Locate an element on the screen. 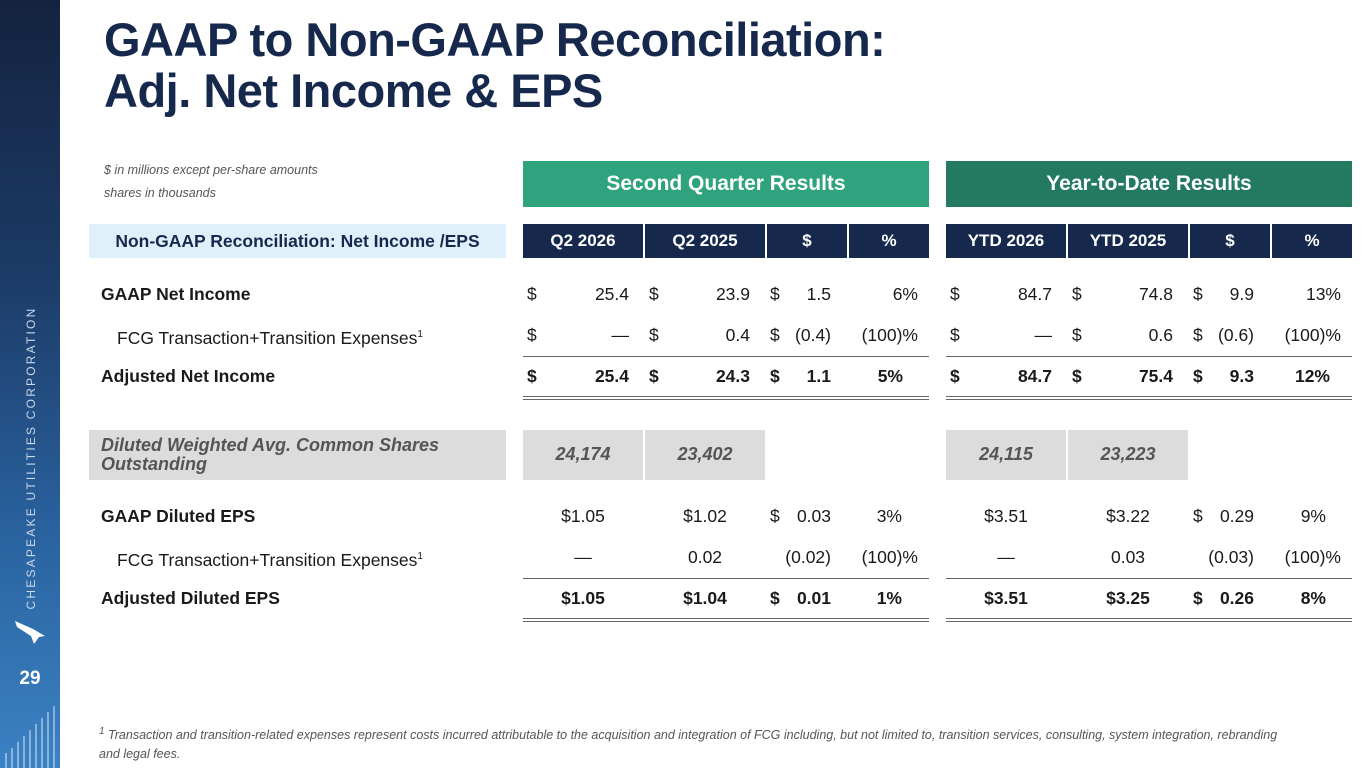  value-q-dollar-change: 1.5 is located at coordinates (818, 294).